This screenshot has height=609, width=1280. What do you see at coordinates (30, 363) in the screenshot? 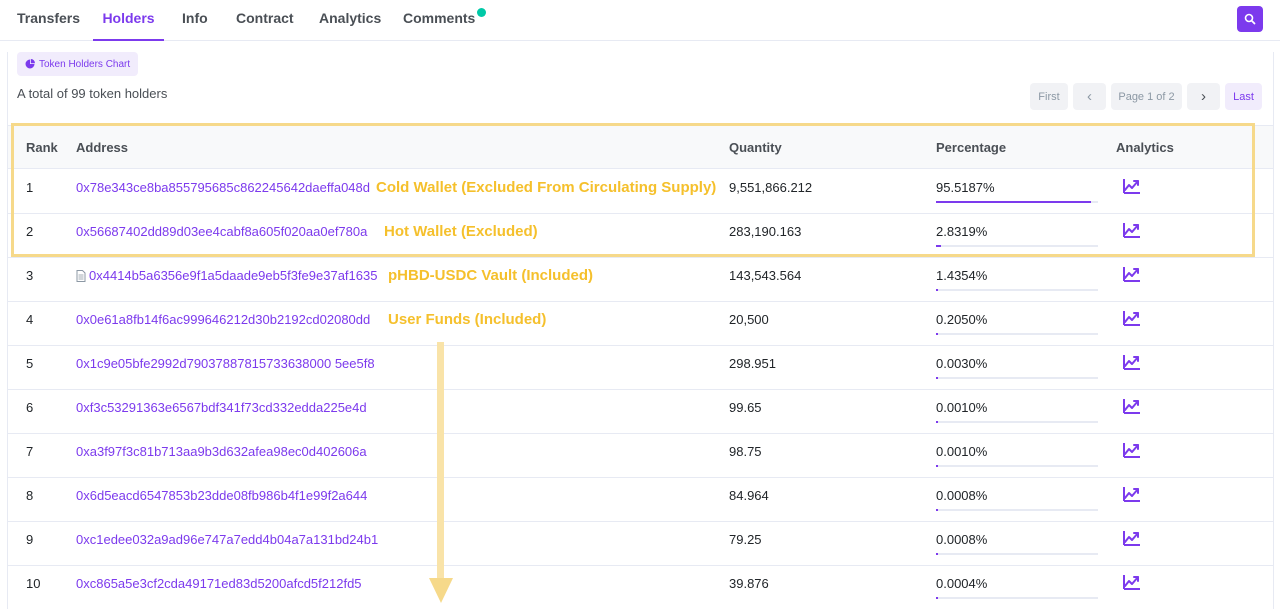
I see `rank-cell: 5` at bounding box center [30, 363].